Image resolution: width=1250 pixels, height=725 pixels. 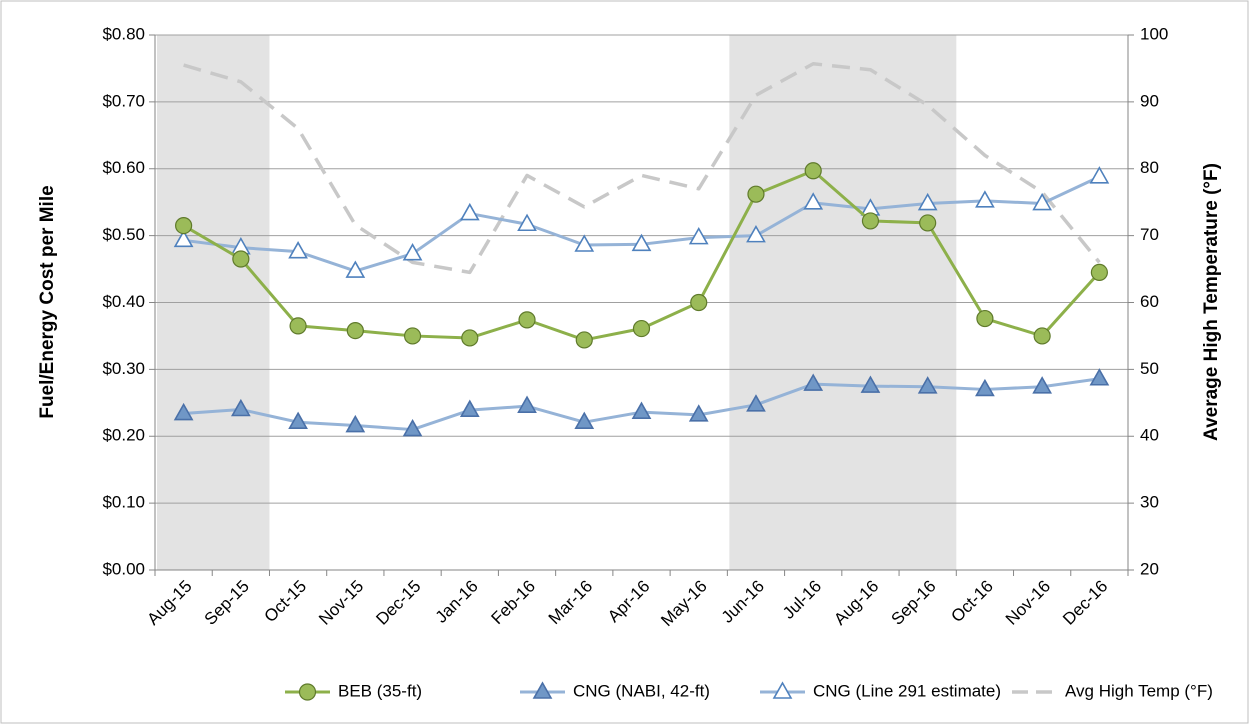 I want to click on legend-label: BEB (35-ft), so click(x=380, y=690).